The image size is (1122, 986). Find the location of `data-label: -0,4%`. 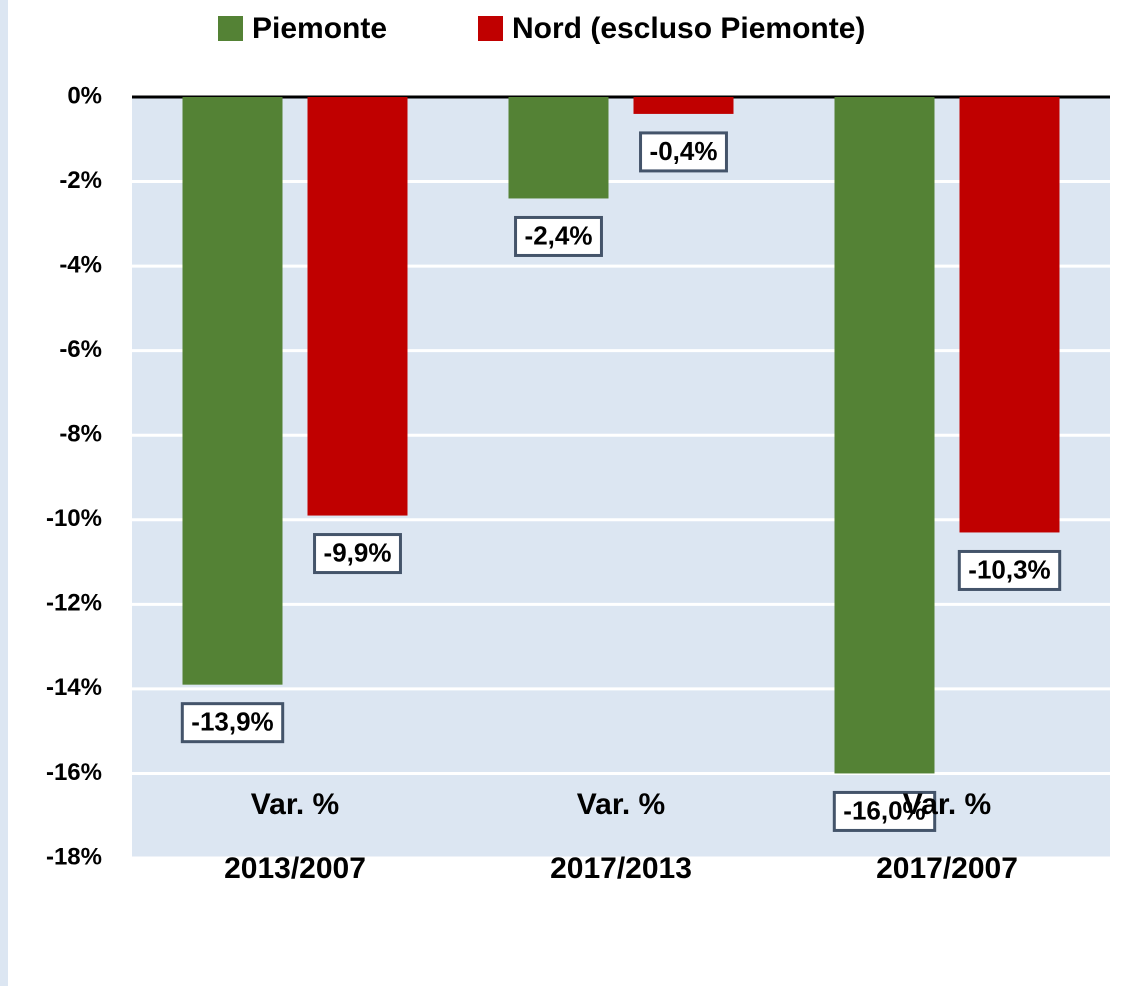

data-label: -0,4% is located at coordinates (683, 152).